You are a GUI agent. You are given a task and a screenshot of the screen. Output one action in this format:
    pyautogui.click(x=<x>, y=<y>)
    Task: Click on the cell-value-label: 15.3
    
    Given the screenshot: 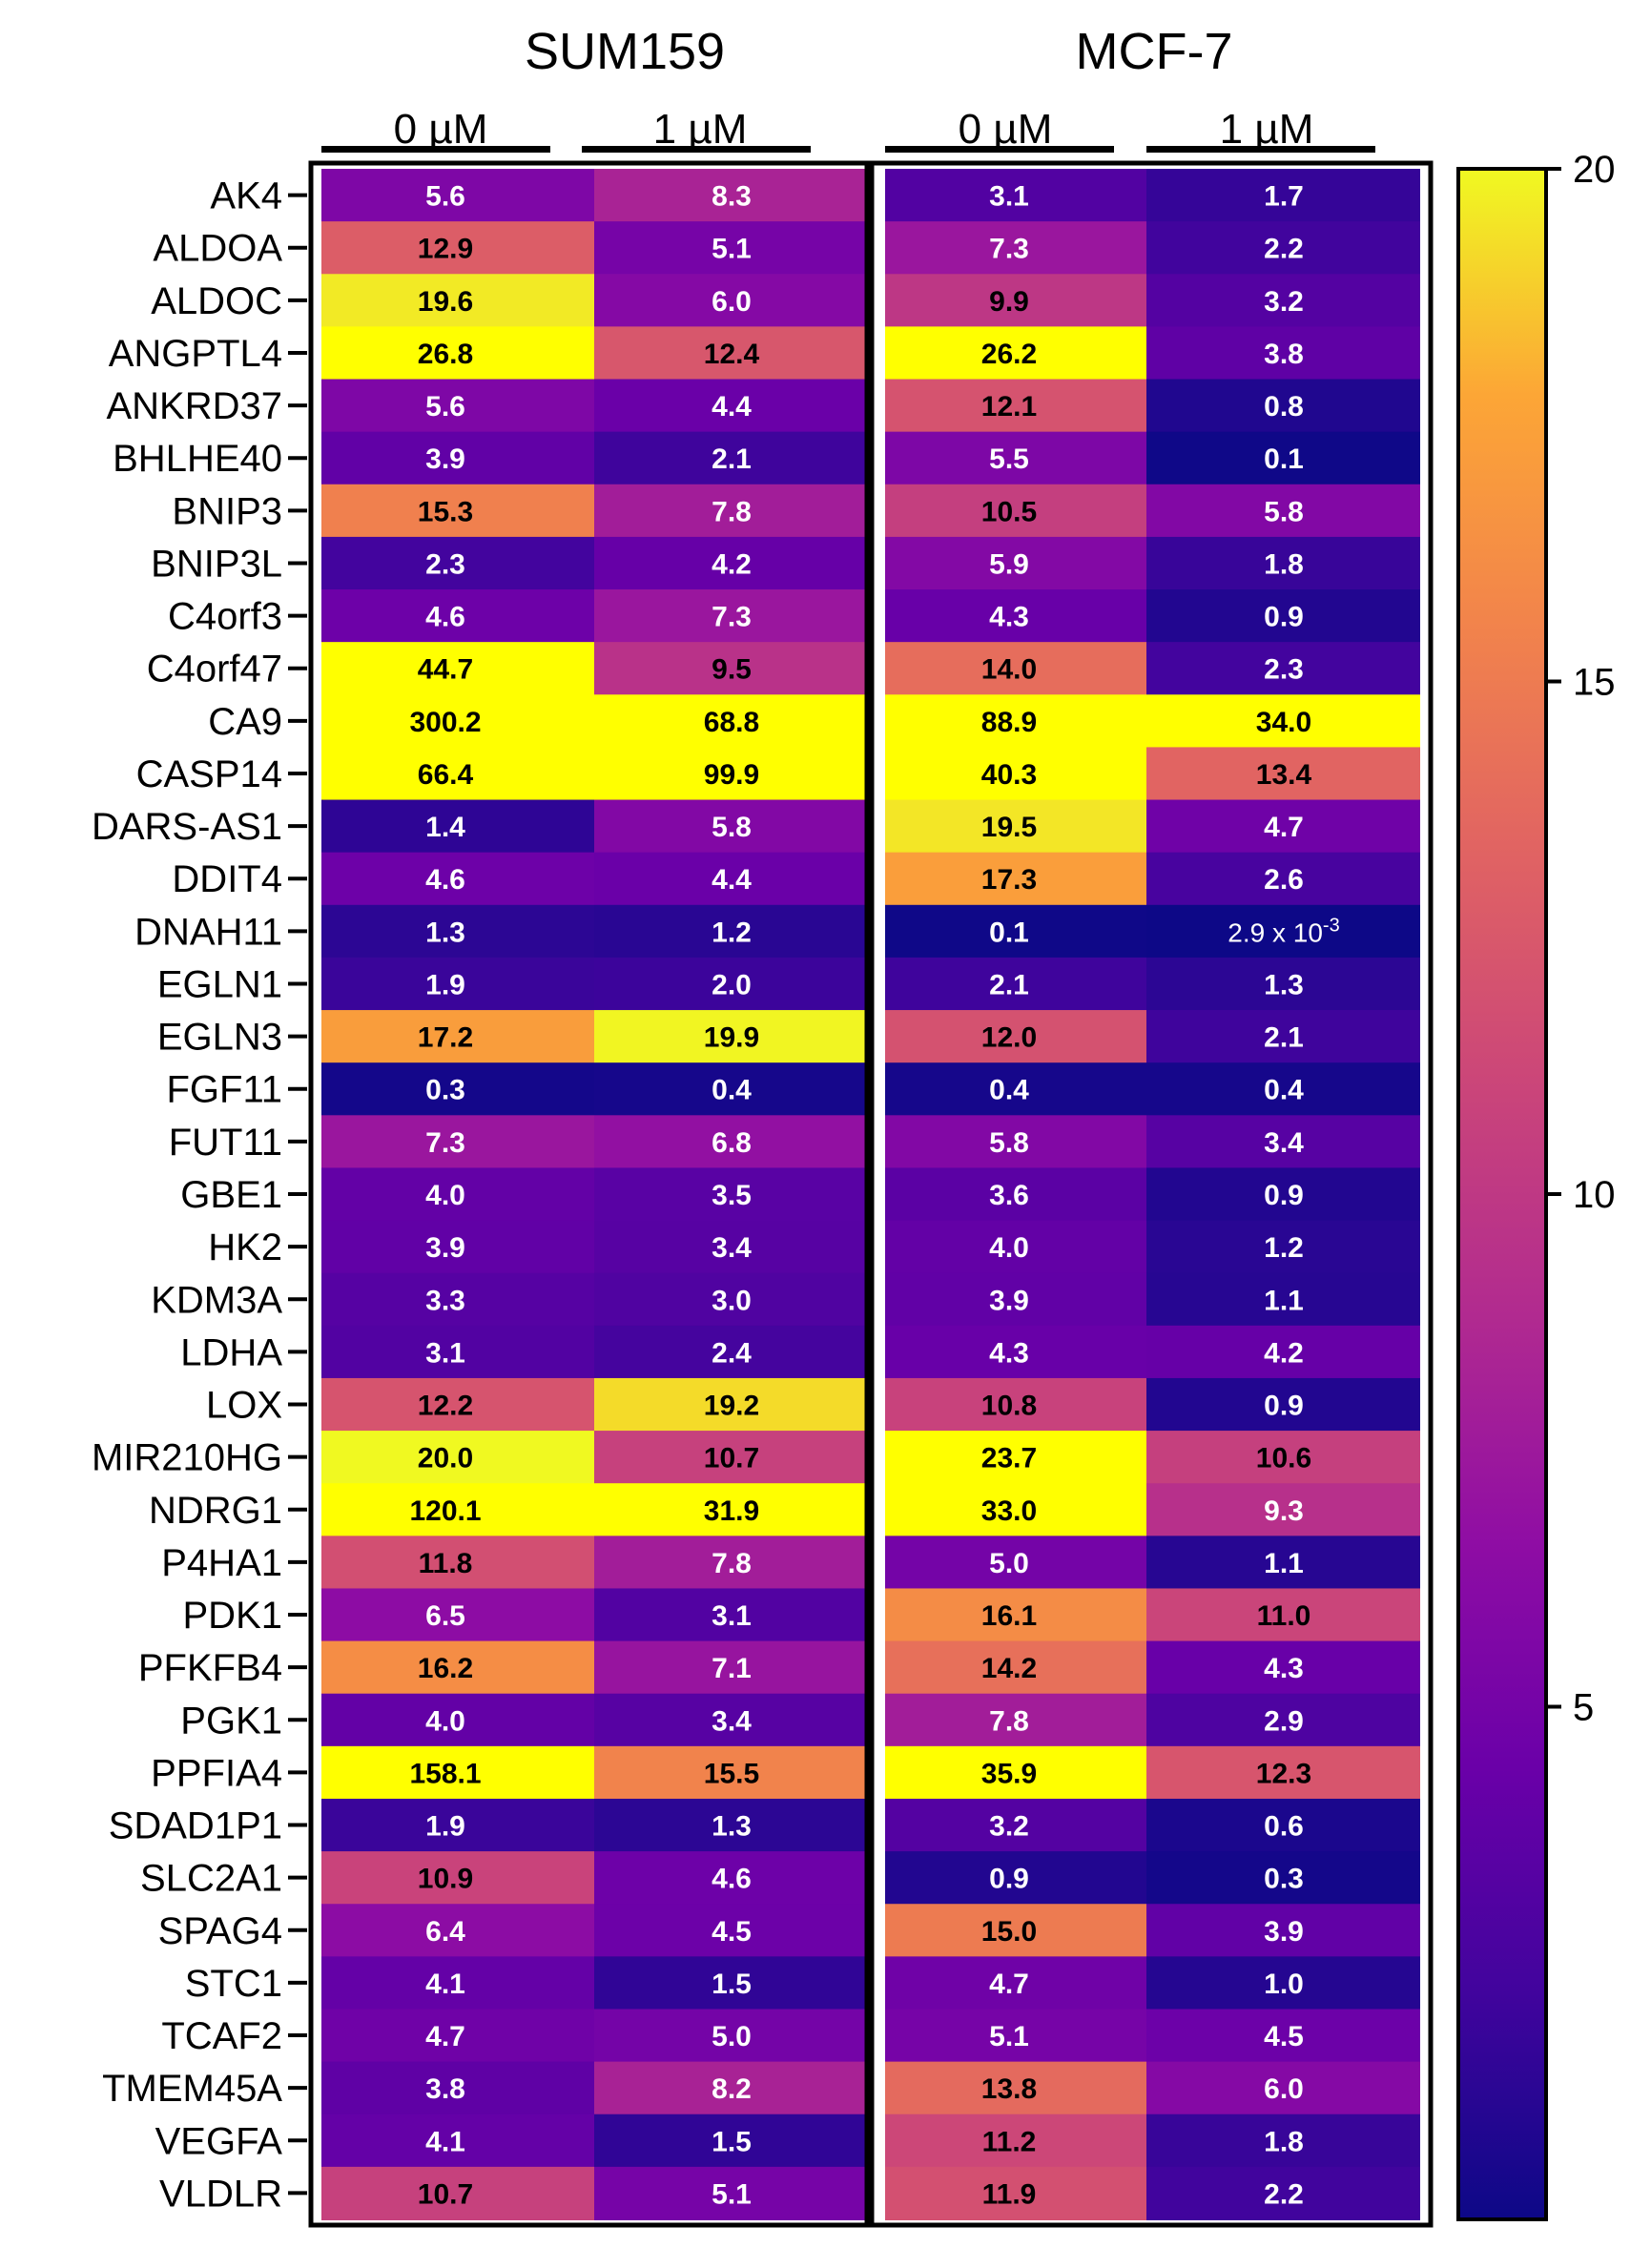 What is the action you would take?
    pyautogui.click(x=445, y=512)
    